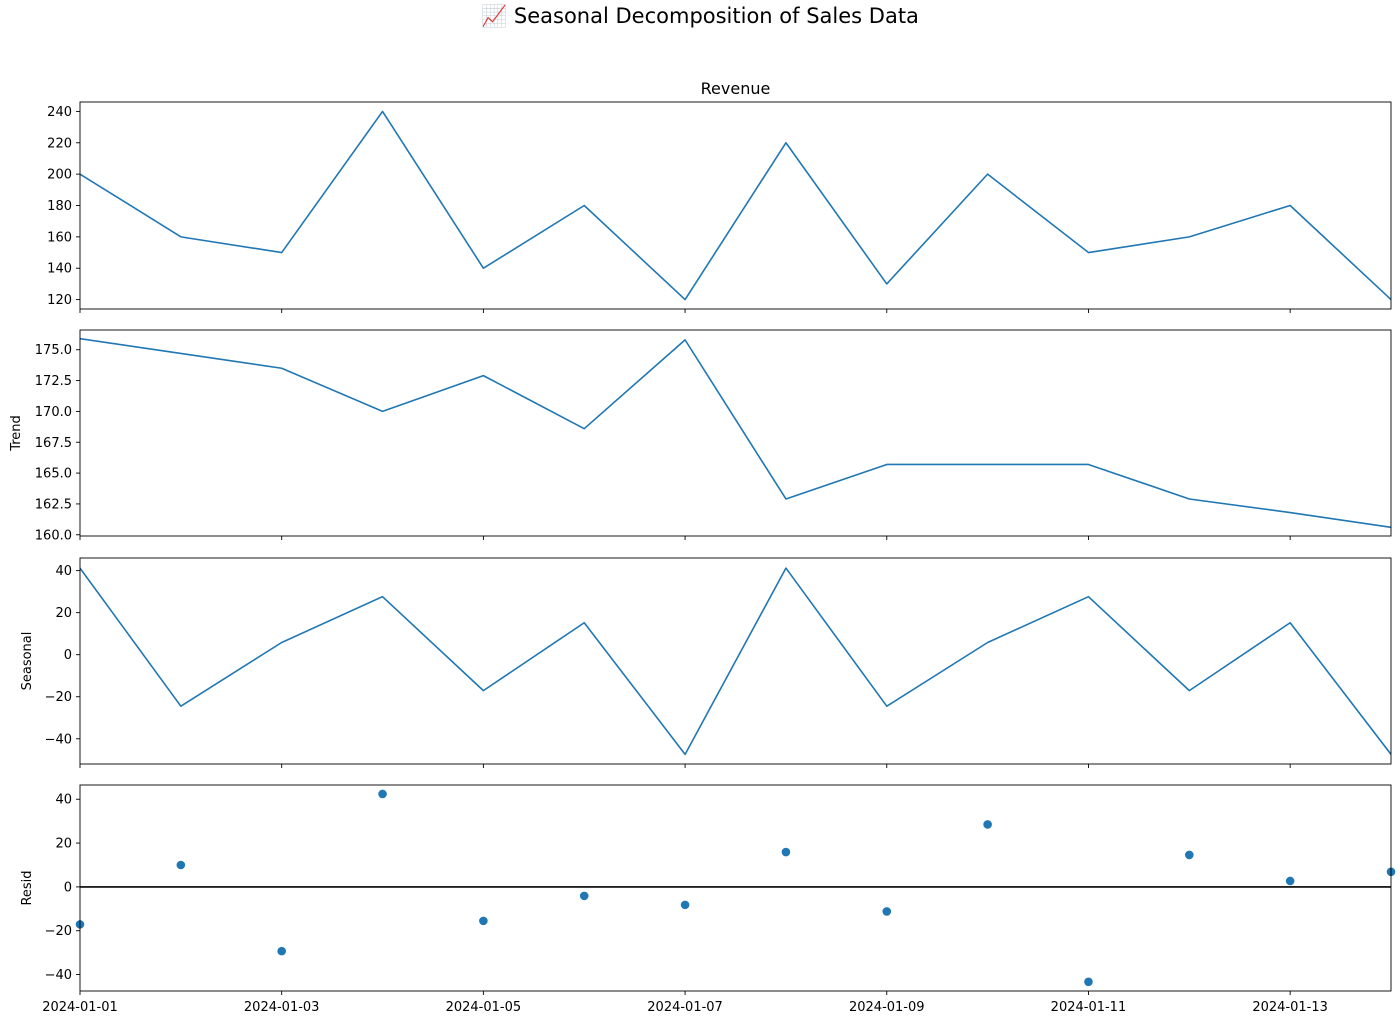 Image resolution: width=1400 pixels, height=1025 pixels. Describe the element at coordinates (27, 661) in the screenshot. I see `y-axis-label: Seasonal` at that location.